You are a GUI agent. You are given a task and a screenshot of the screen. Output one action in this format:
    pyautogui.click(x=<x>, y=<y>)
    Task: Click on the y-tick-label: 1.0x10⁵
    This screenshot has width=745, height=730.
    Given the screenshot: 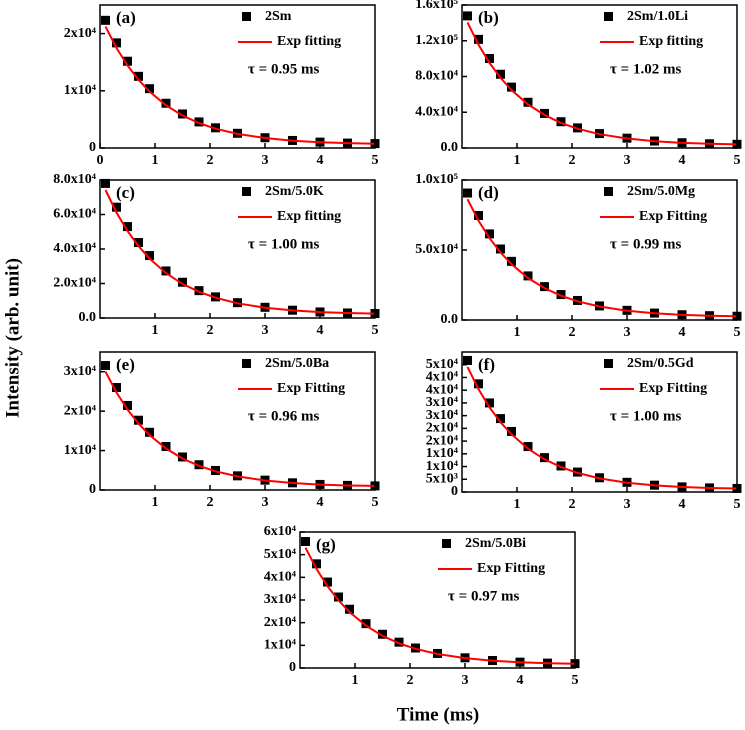 What is the action you would take?
    pyautogui.click(x=436, y=179)
    